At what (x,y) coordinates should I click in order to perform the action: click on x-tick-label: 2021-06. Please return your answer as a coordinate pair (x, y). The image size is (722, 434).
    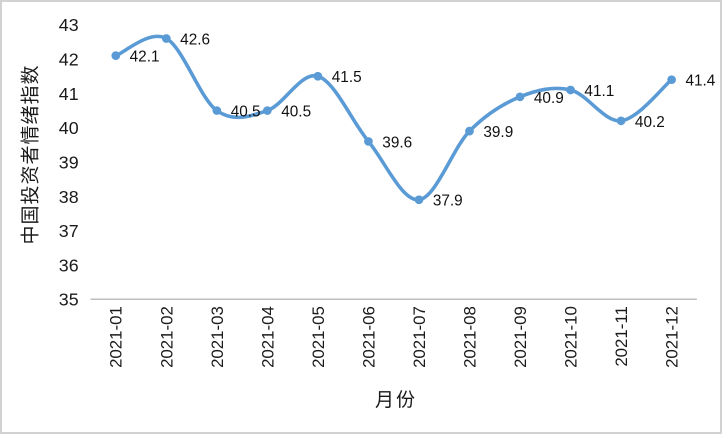
    Looking at the image, I should click on (368, 337).